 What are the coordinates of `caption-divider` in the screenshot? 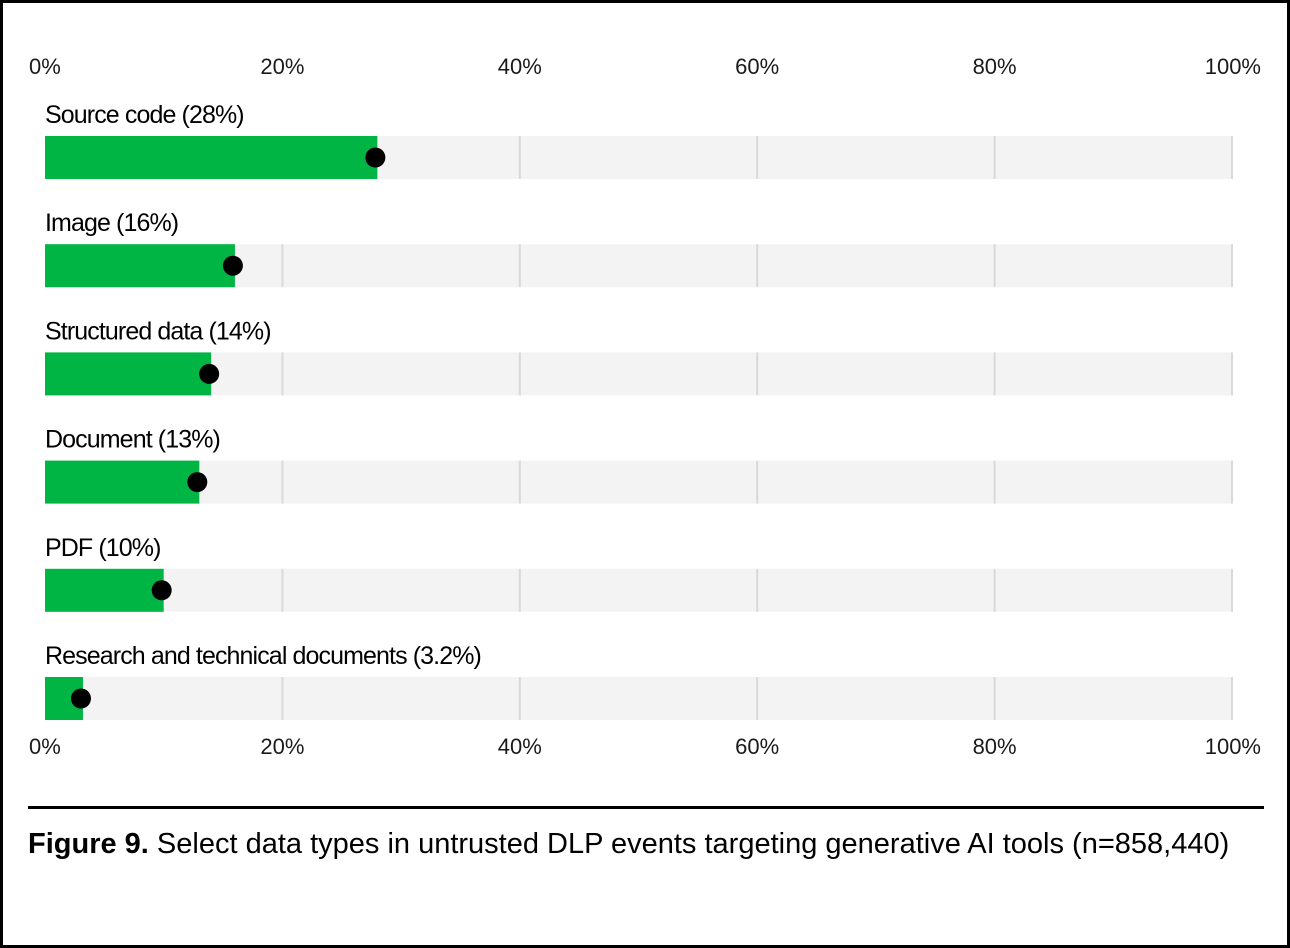 It's located at (646, 807).